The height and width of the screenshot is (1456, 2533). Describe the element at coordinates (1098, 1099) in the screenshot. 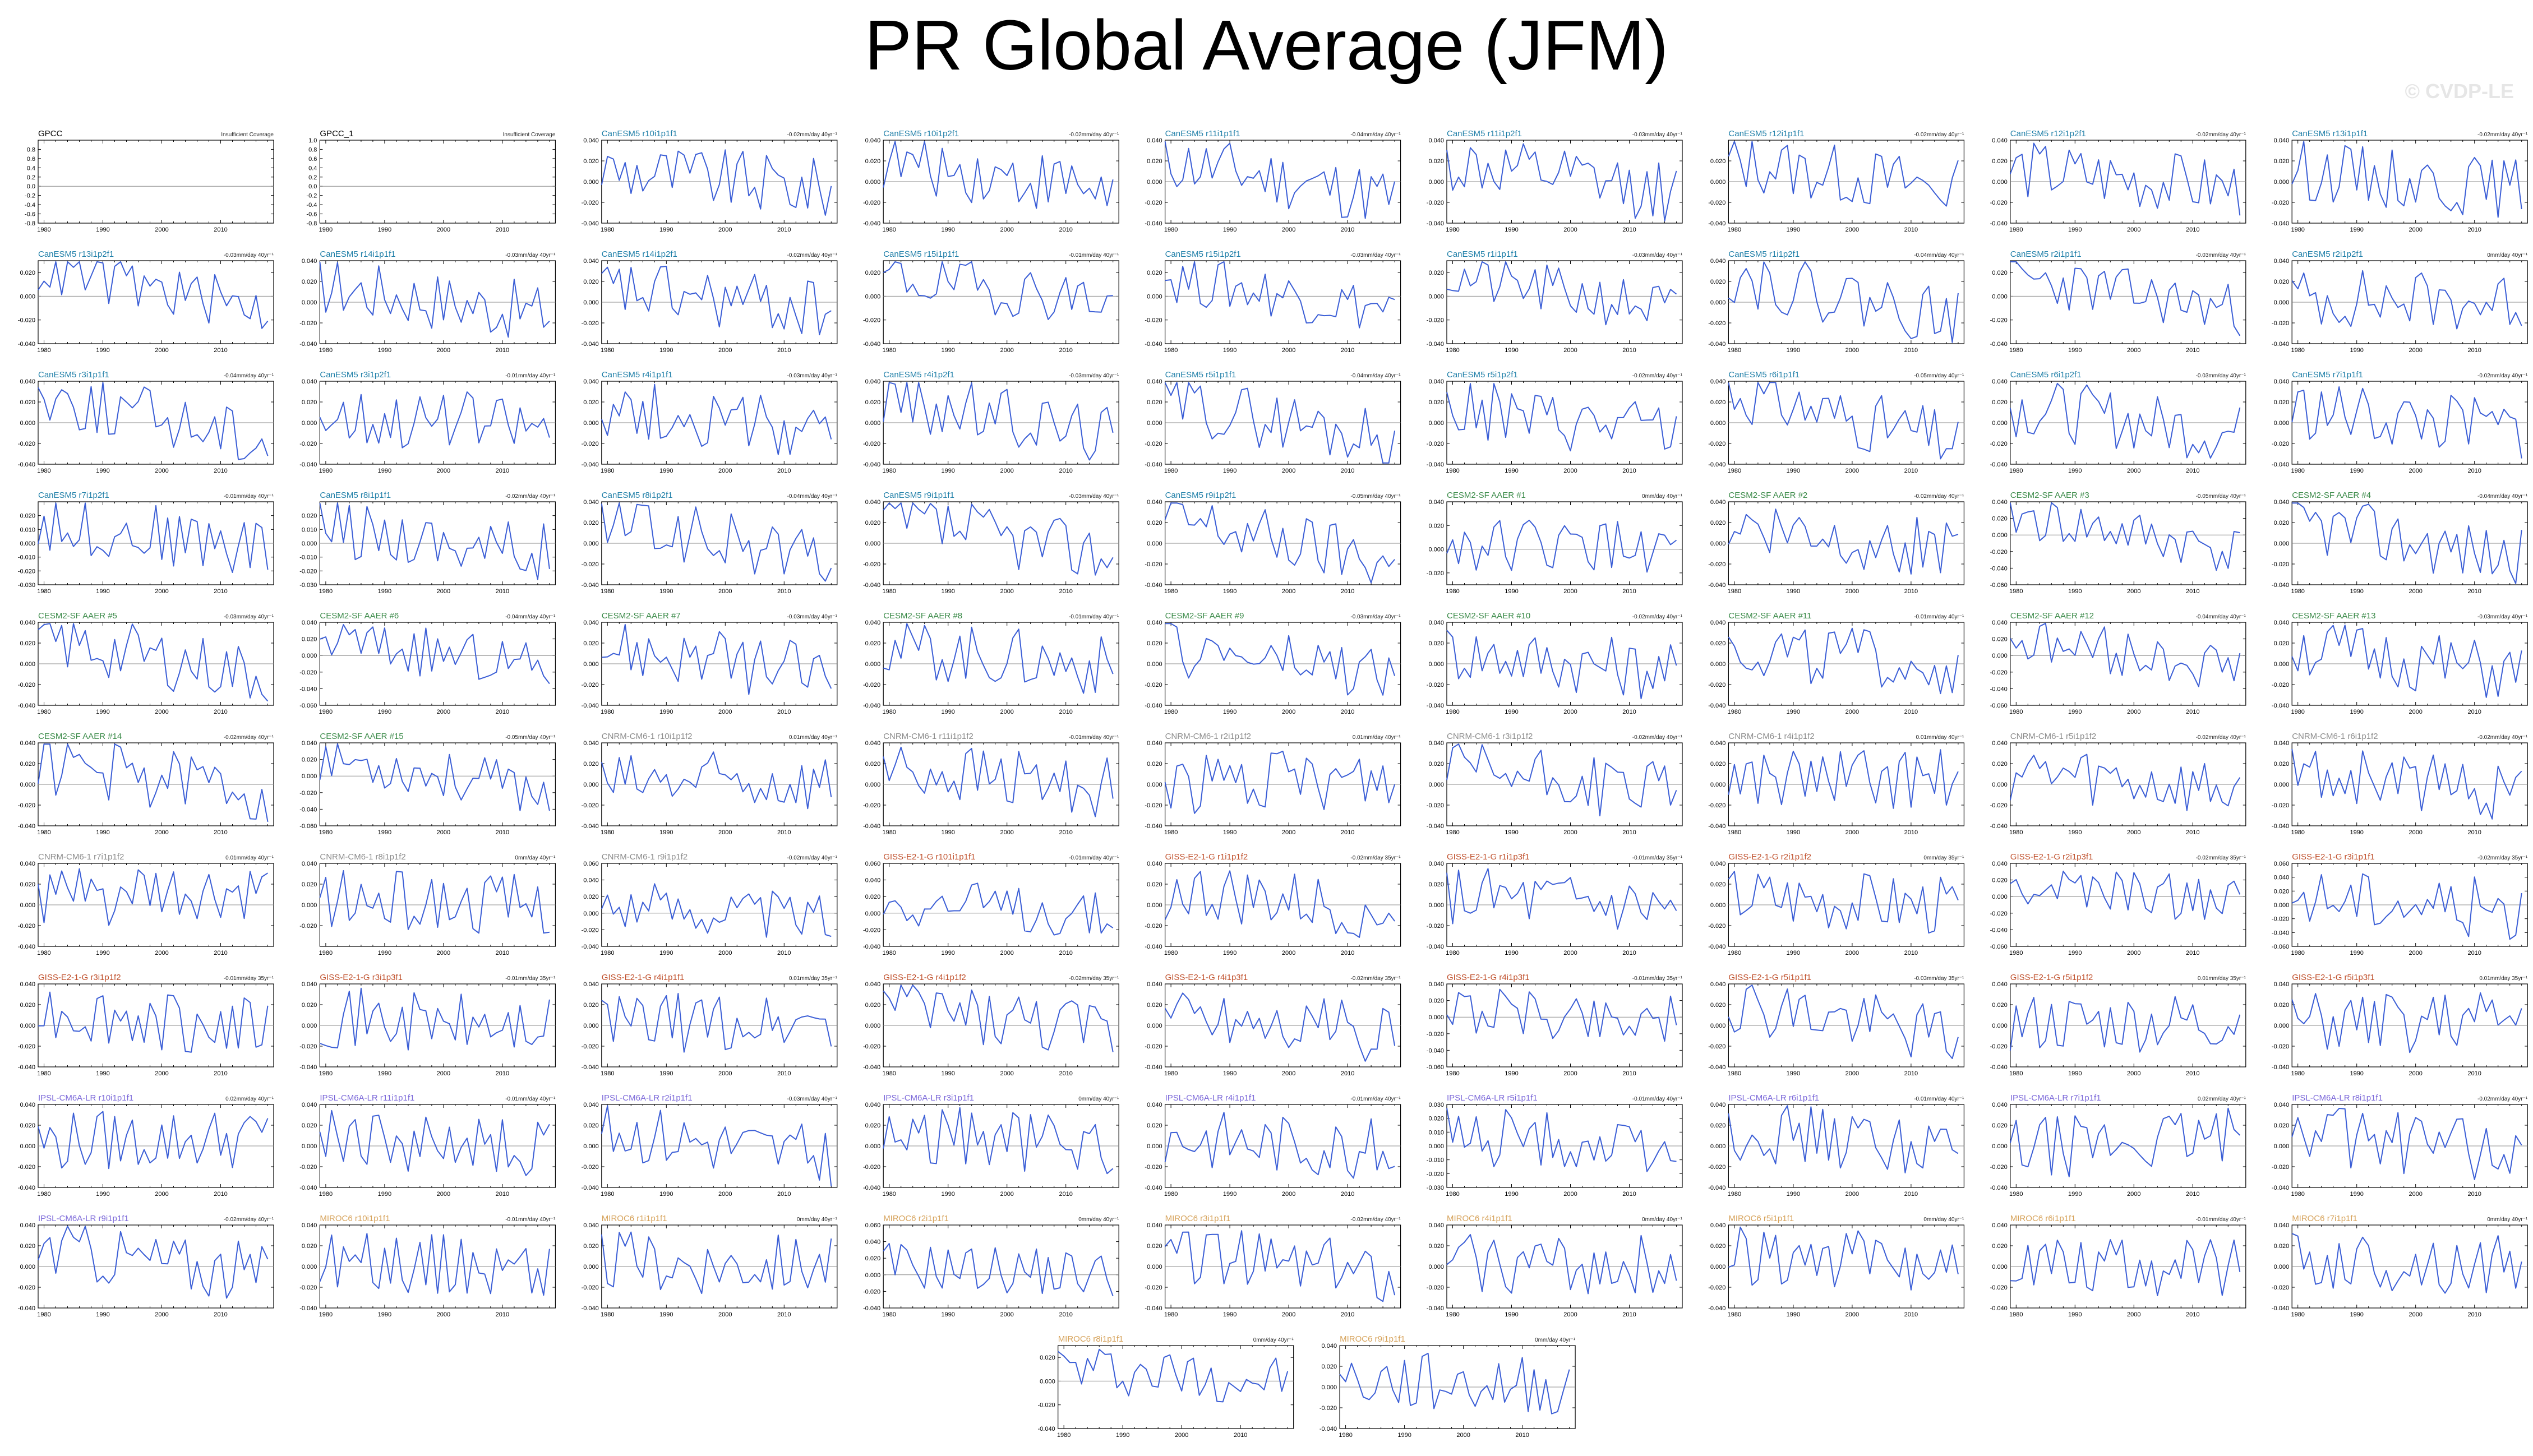

I see `trend-label: 0mm/day 40yr⁻¹` at that location.